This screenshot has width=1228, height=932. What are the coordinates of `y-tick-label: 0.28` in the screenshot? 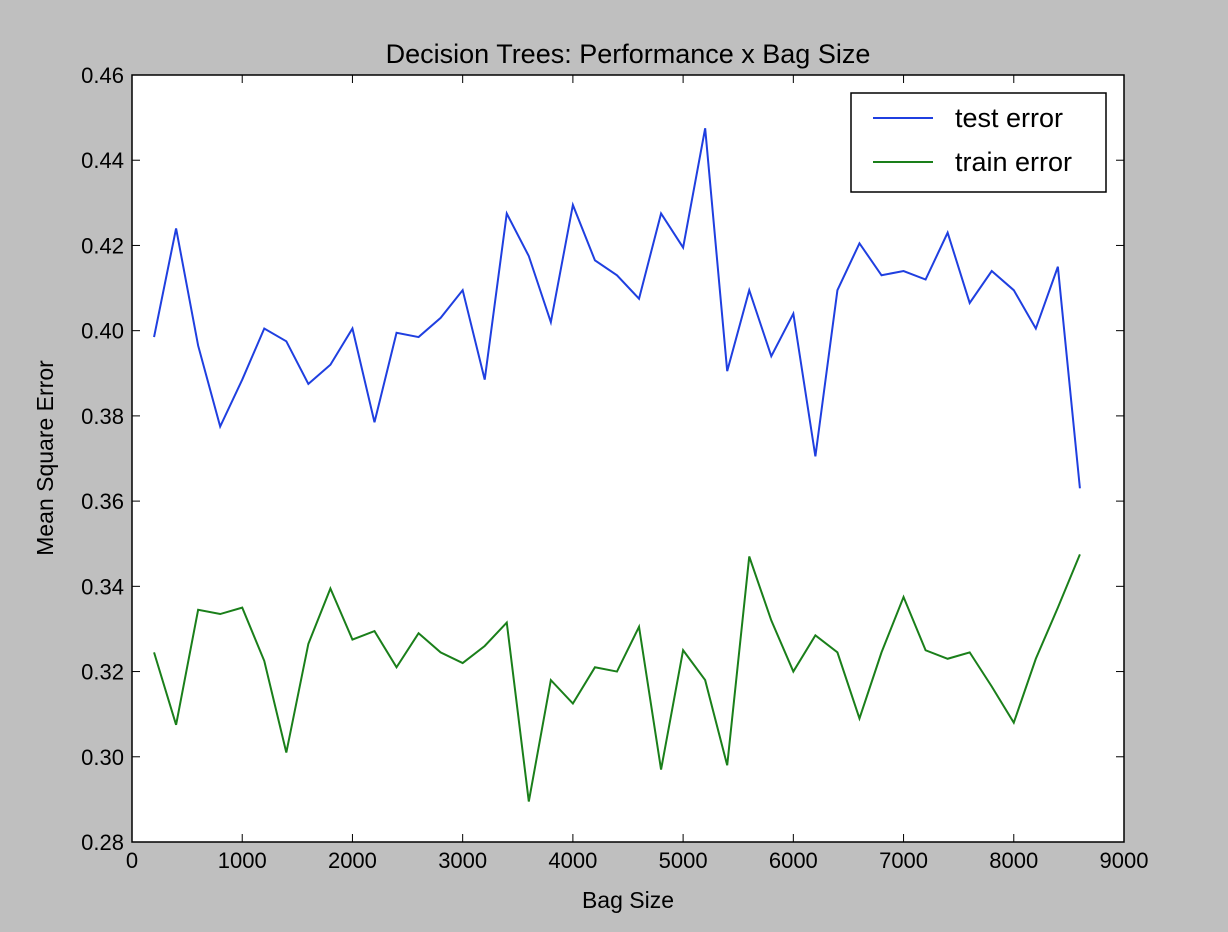 It's located at (102, 842).